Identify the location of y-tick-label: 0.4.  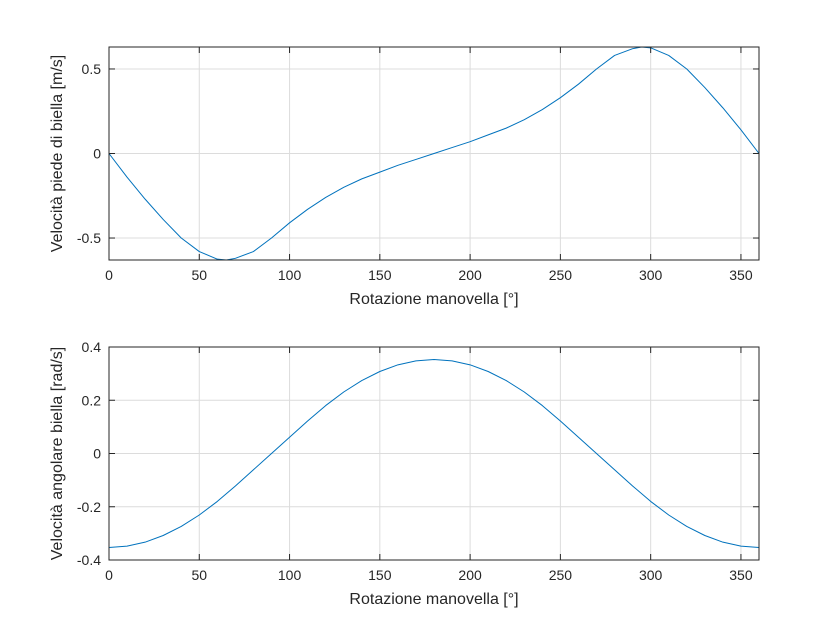
(92, 347).